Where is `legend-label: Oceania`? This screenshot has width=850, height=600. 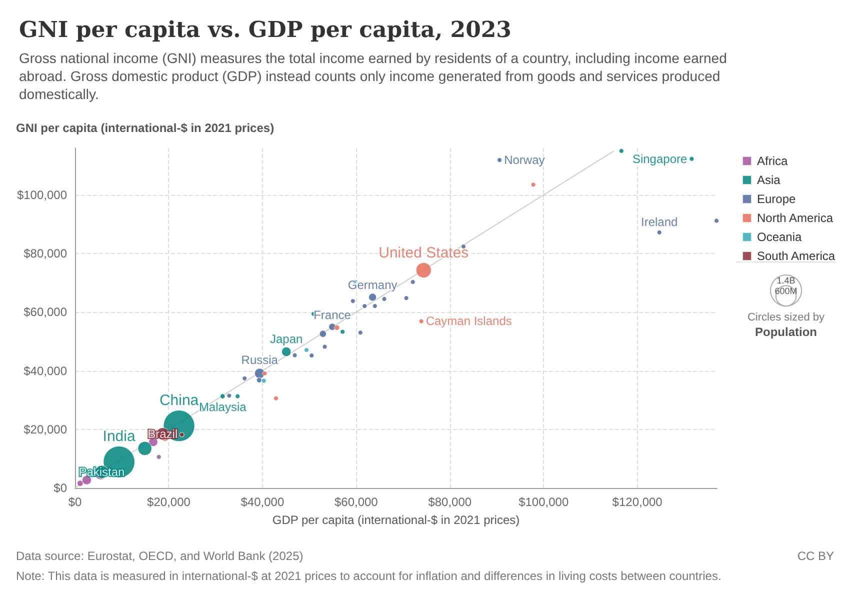
legend-label: Oceania is located at coordinates (779, 237).